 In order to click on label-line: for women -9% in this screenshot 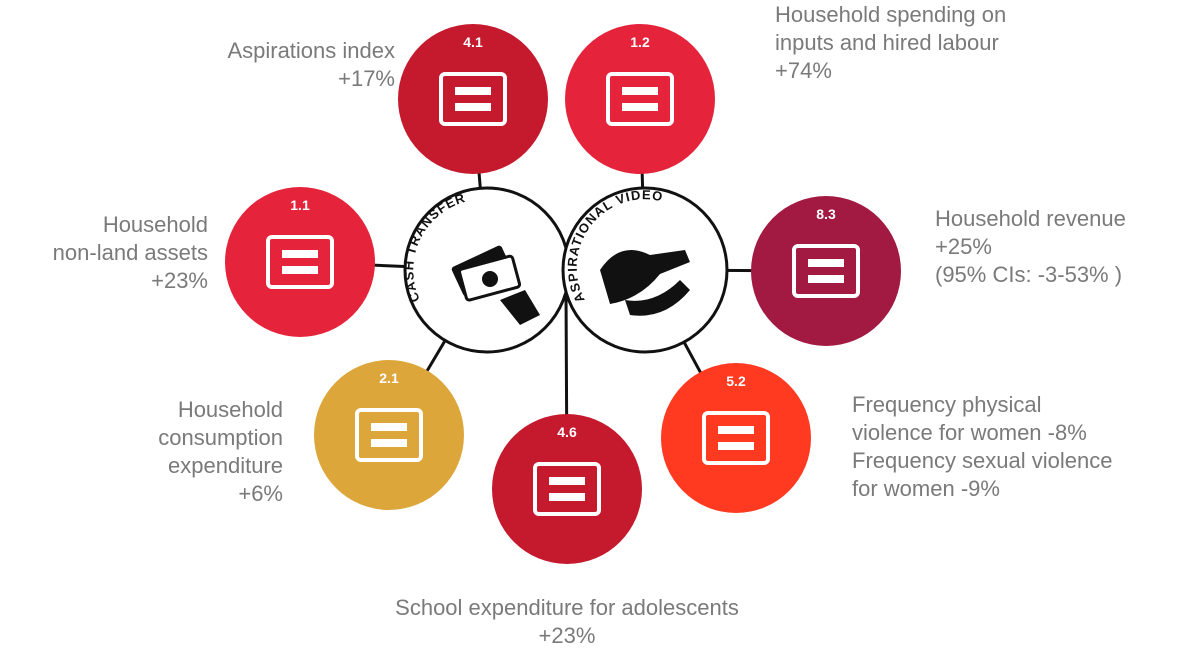, I will do `click(926, 488)`.